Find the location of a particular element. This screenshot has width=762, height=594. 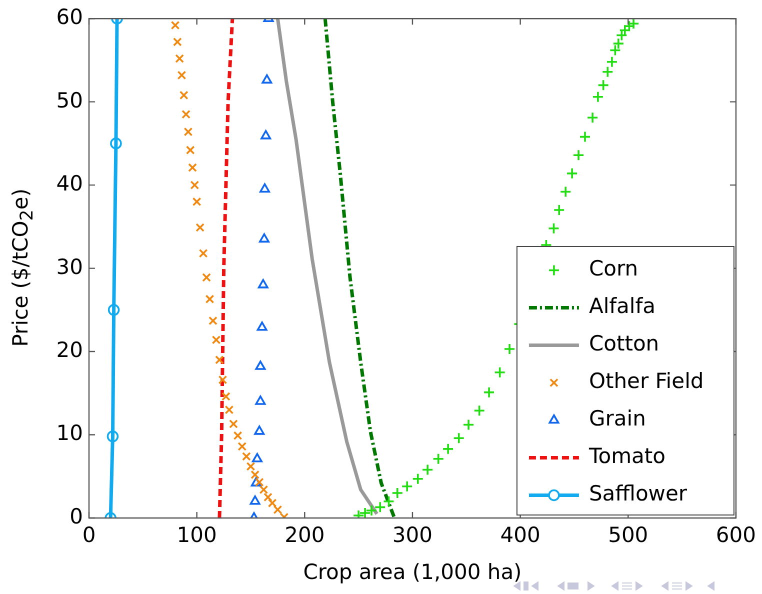

legend-label: Cotton is located at coordinates (624, 344).